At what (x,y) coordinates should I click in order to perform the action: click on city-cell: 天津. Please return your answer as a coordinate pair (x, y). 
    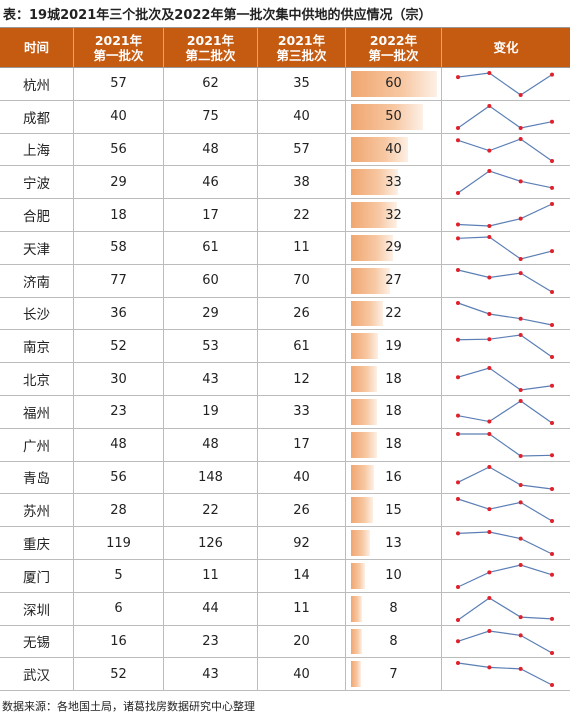
    Looking at the image, I should click on (37, 247).